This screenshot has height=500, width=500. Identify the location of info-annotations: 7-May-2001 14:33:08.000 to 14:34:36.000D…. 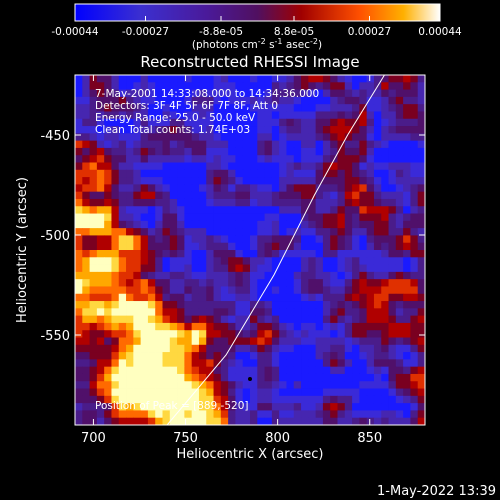
(207, 112).